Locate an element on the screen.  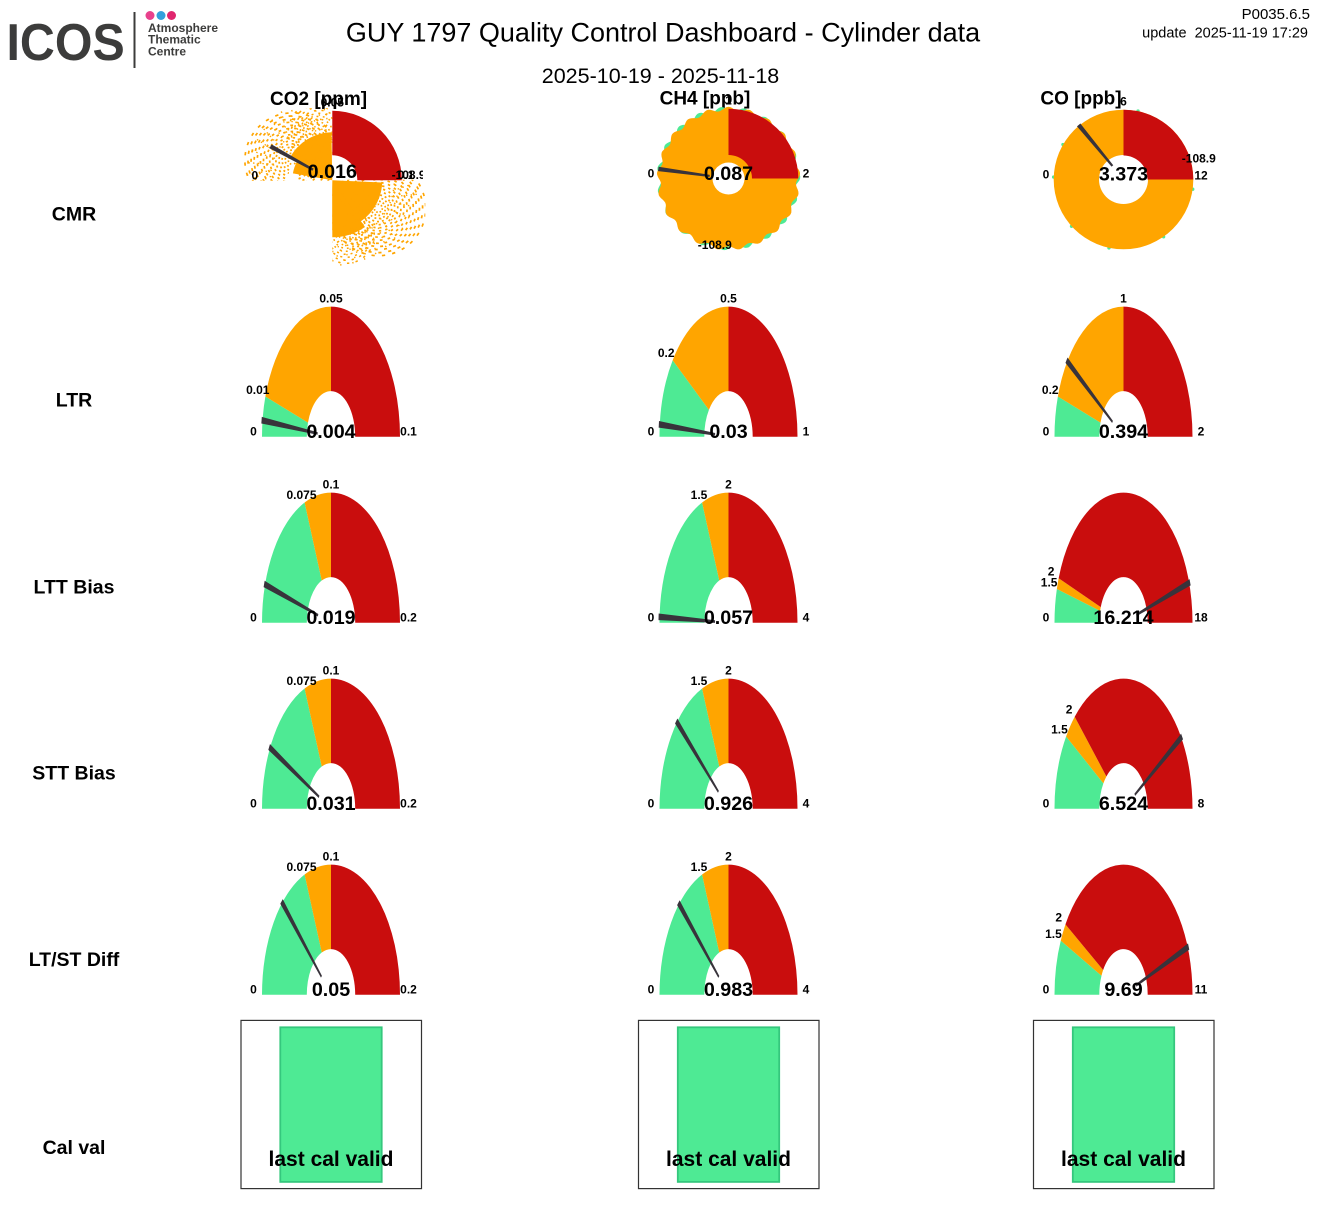
svg-text: STT Bias is located at coordinates (74, 774).